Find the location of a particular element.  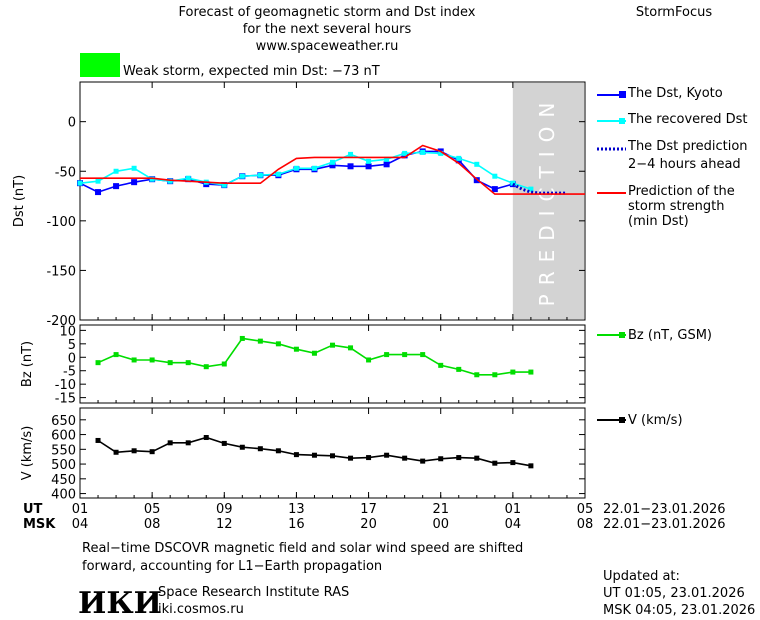

y-tick-label: 550 is located at coordinates (63, 450).